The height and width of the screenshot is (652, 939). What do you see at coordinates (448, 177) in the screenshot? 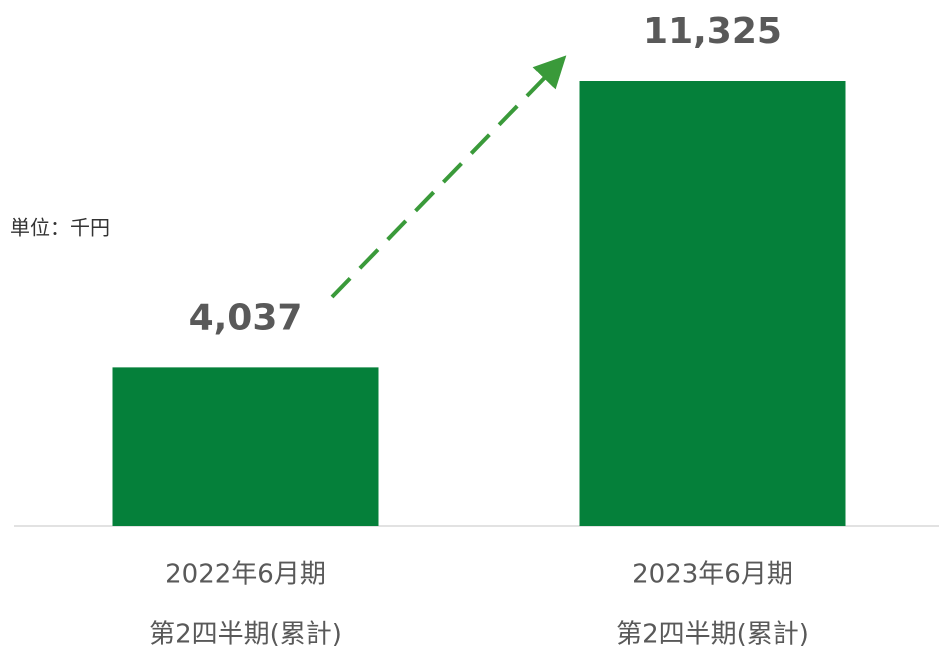
I see `growth-arrow` at bounding box center [448, 177].